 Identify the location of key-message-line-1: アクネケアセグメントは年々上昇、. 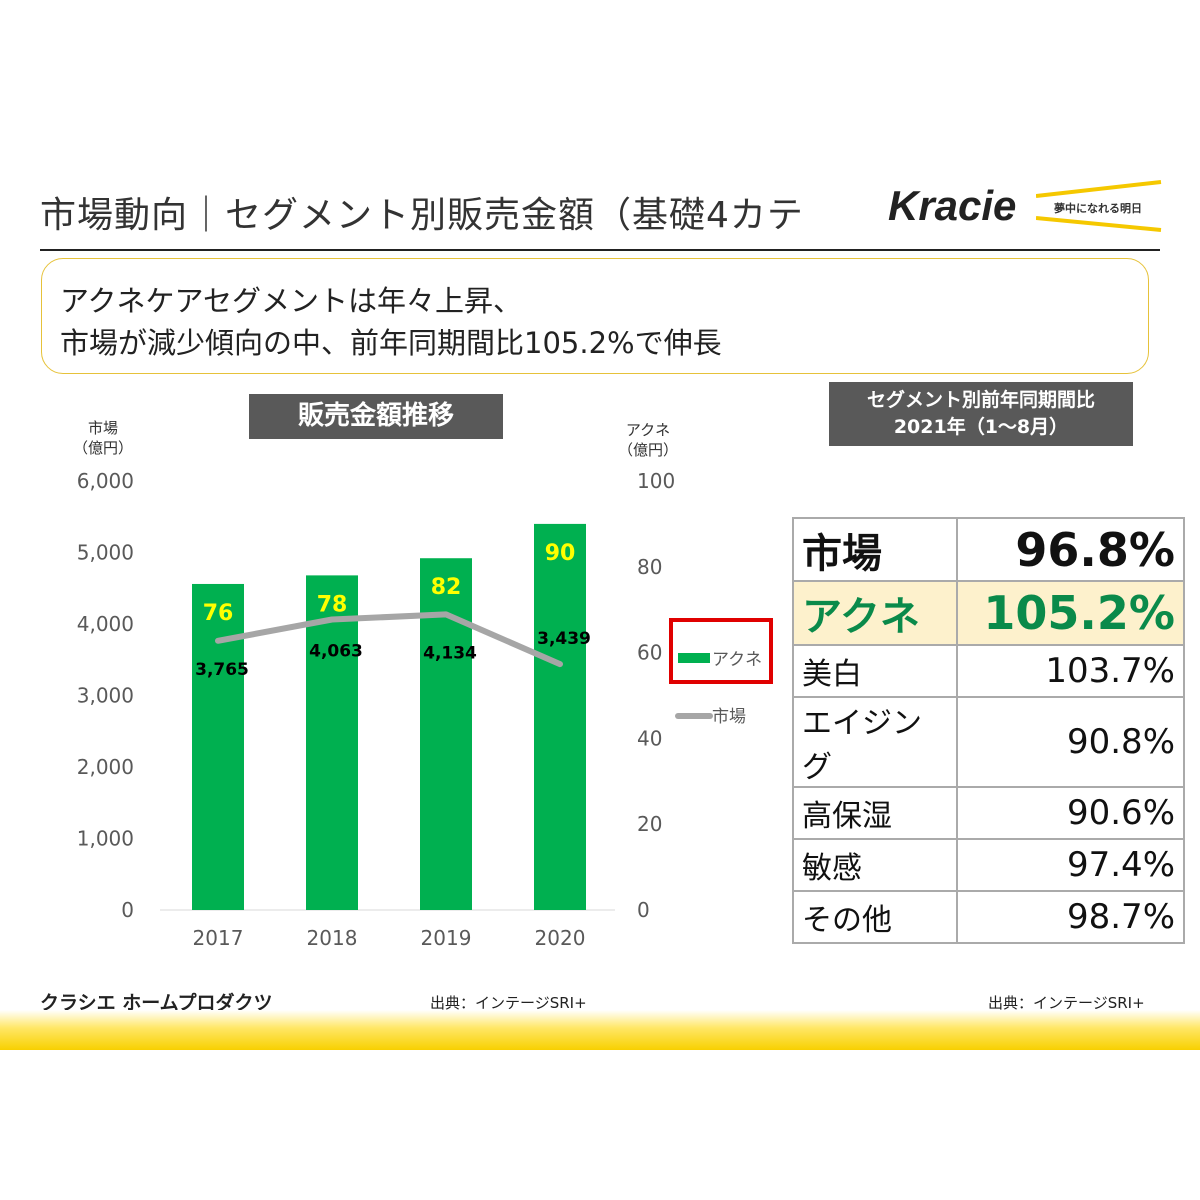
(291, 301).